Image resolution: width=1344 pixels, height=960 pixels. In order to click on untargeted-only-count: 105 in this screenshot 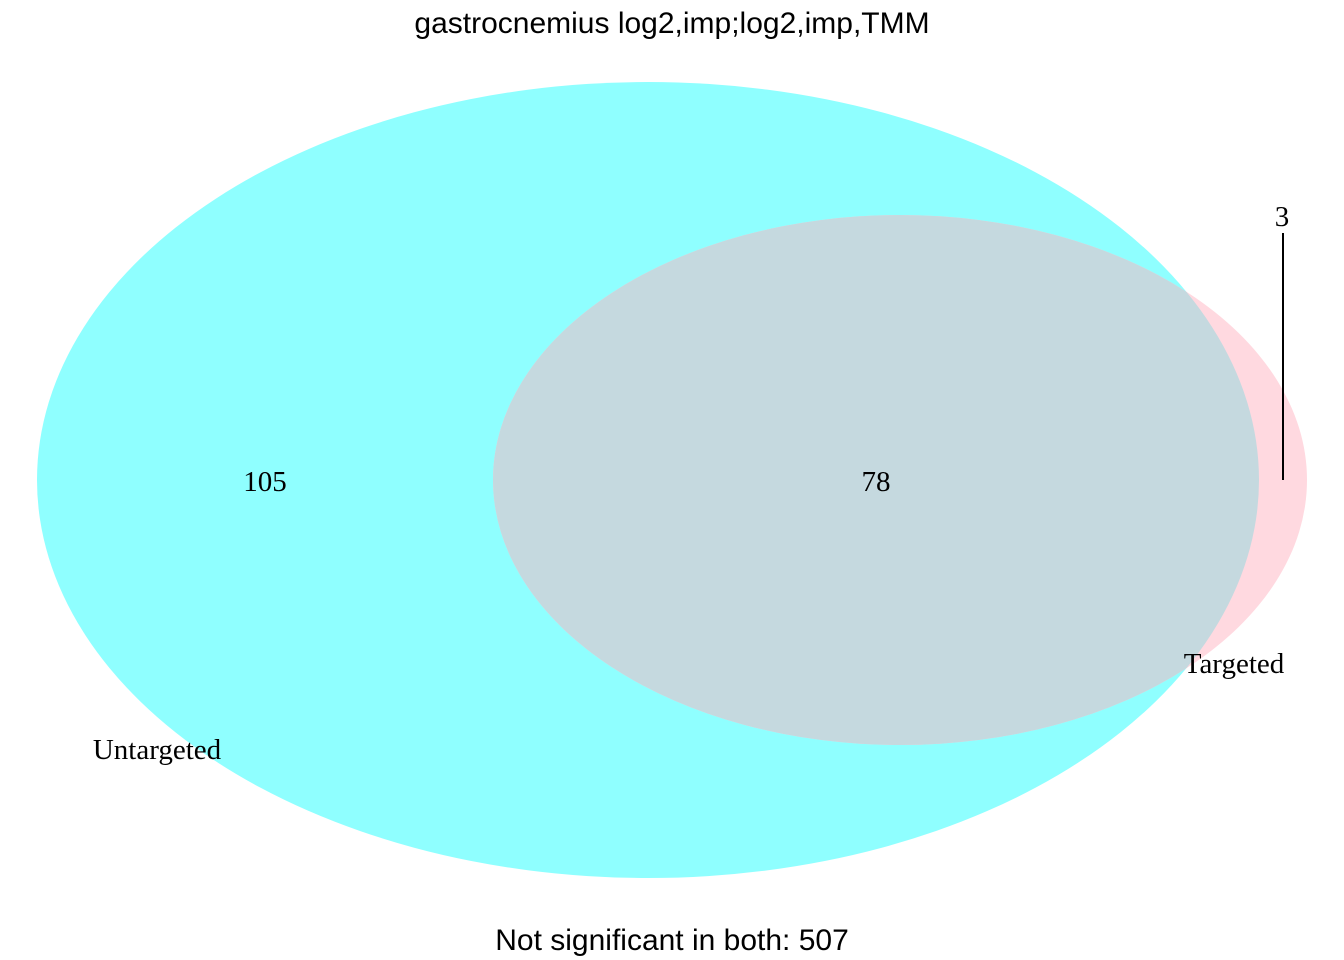, I will do `click(265, 482)`.